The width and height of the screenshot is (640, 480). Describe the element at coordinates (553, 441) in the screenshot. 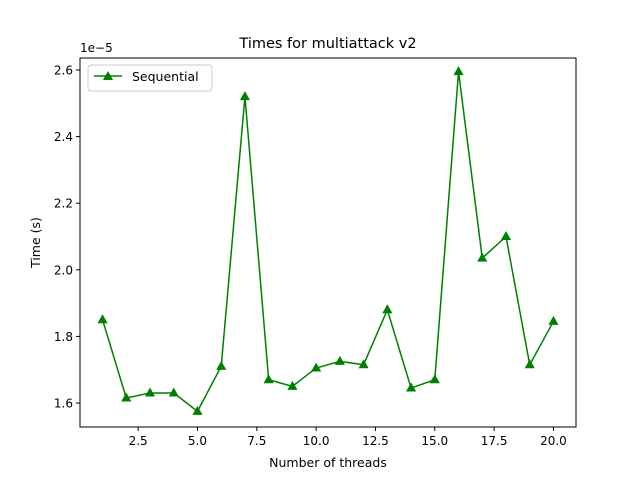

I see `x-tick-label: 20.0` at that location.